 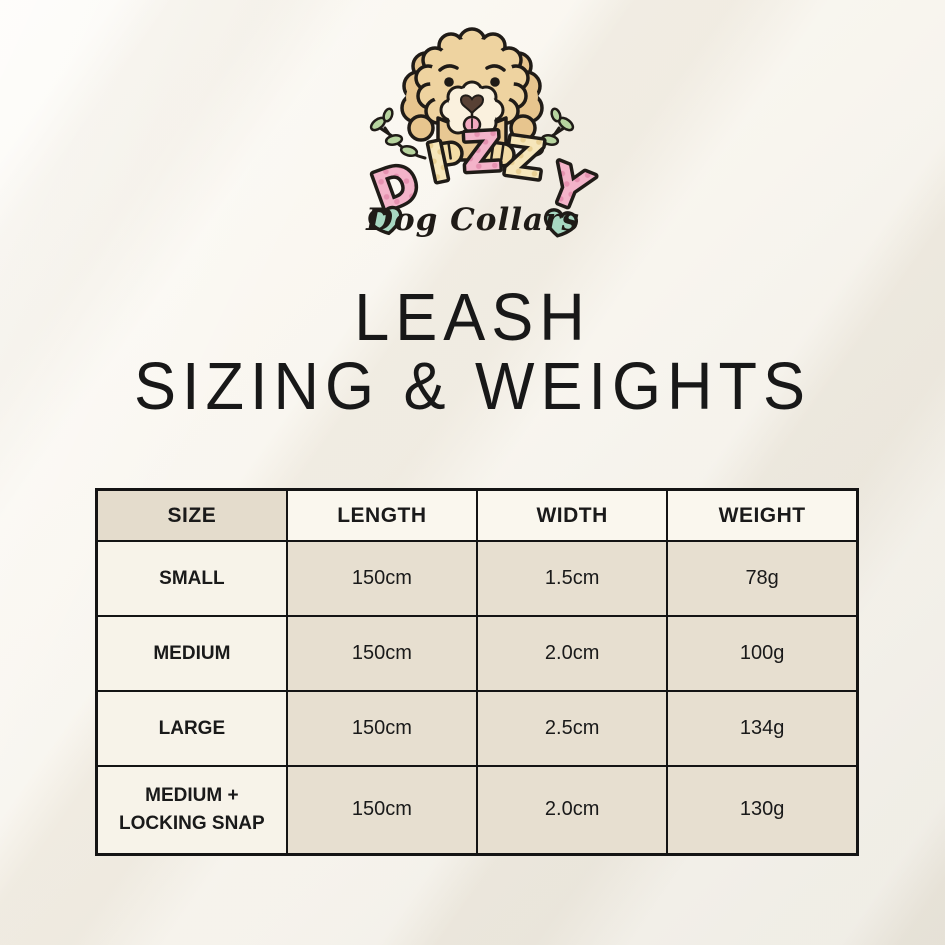 I want to click on column-header-size: SIZE, so click(x=191, y=515).